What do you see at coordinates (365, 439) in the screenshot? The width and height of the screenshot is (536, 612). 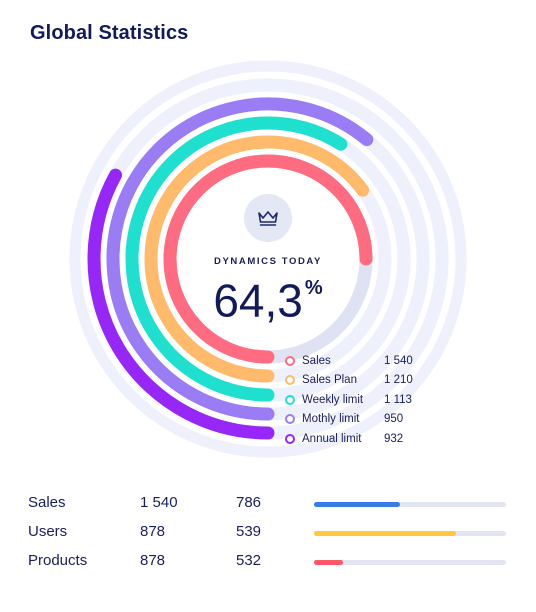 I see `legend-item: Annual limit 932` at bounding box center [365, 439].